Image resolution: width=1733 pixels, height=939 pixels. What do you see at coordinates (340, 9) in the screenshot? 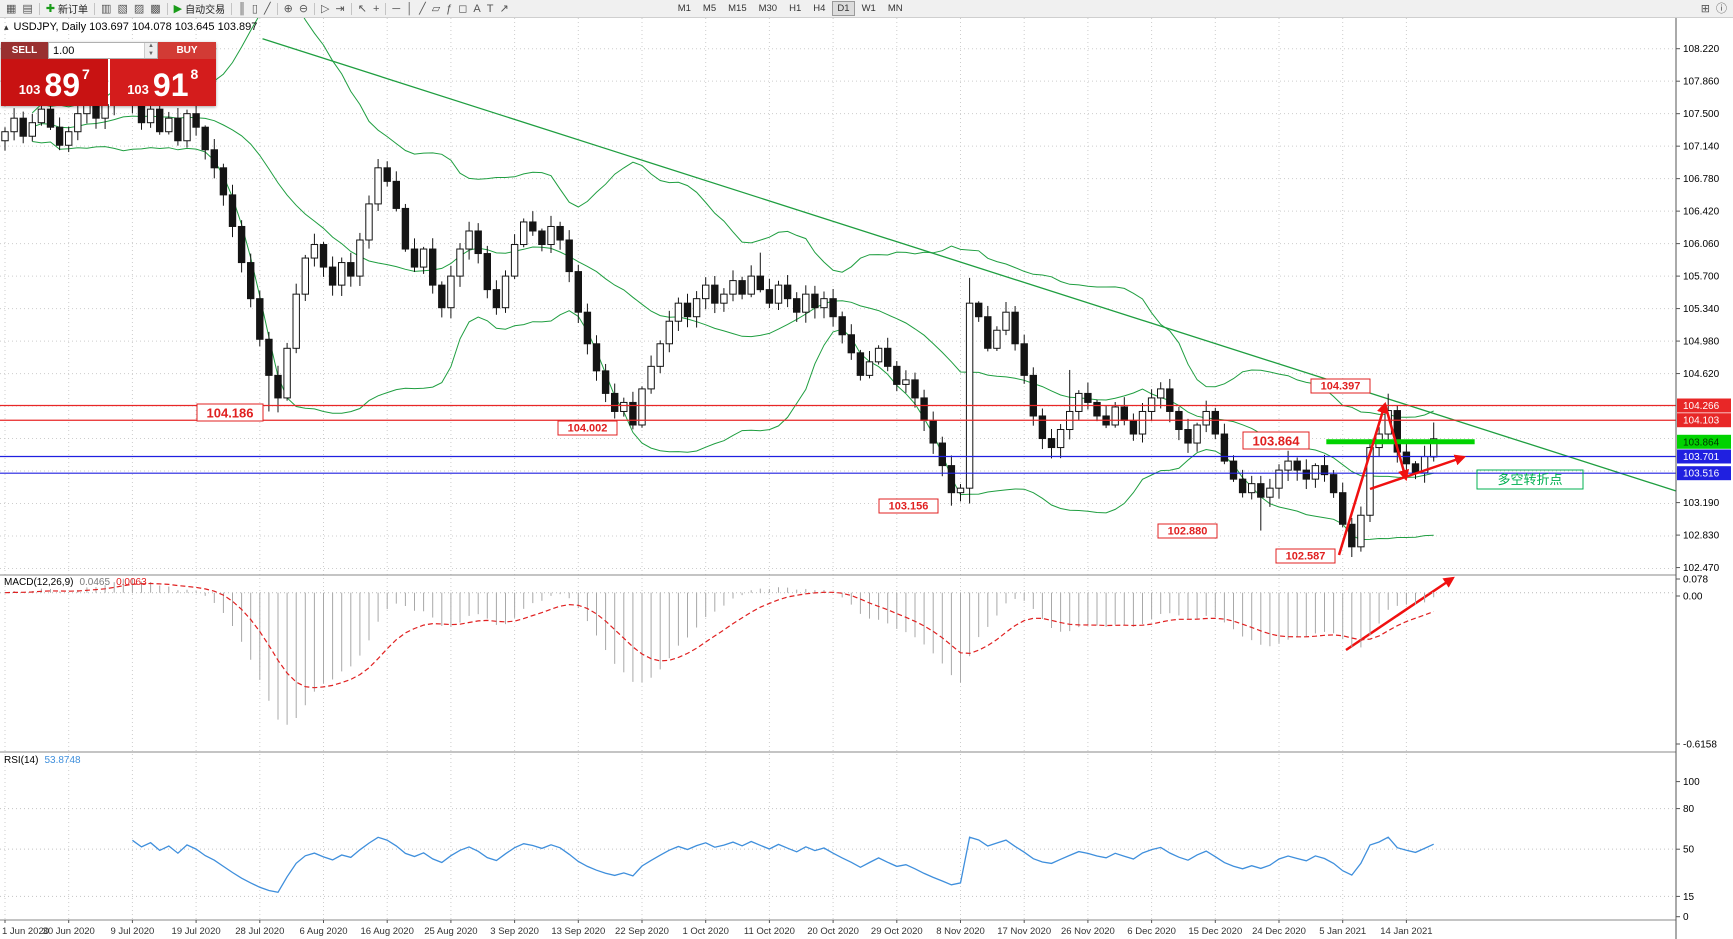
I see `chart-shift-icon: ⇥` at bounding box center [340, 9].